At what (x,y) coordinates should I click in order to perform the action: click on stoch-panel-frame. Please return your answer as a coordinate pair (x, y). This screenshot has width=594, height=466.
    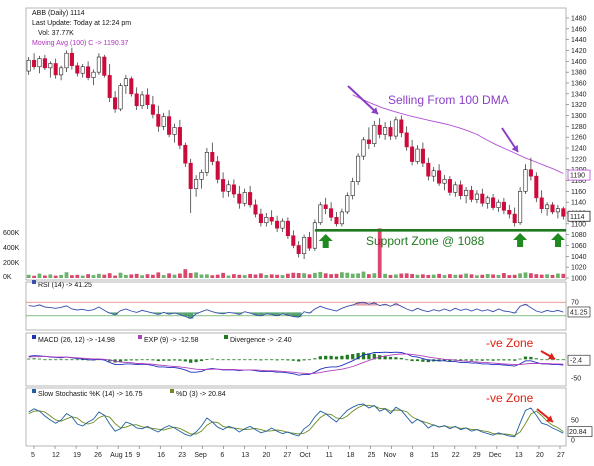
    Looking at the image, I should click on (296, 417).